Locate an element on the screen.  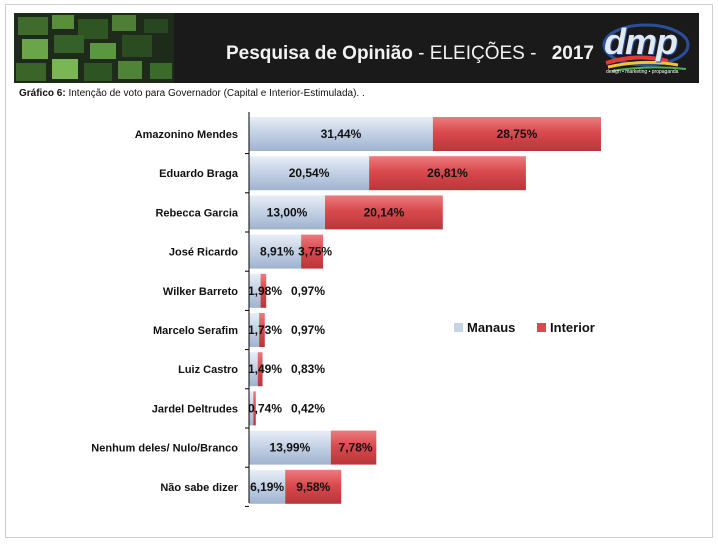
value-label-manaus: 20,54% is located at coordinates (309, 173).